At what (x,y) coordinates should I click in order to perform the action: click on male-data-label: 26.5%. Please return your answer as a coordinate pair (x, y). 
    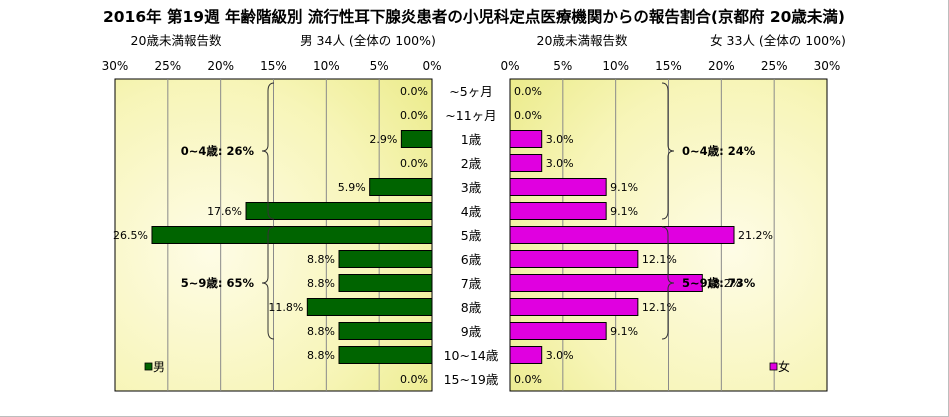
    Looking at the image, I should click on (130, 235).